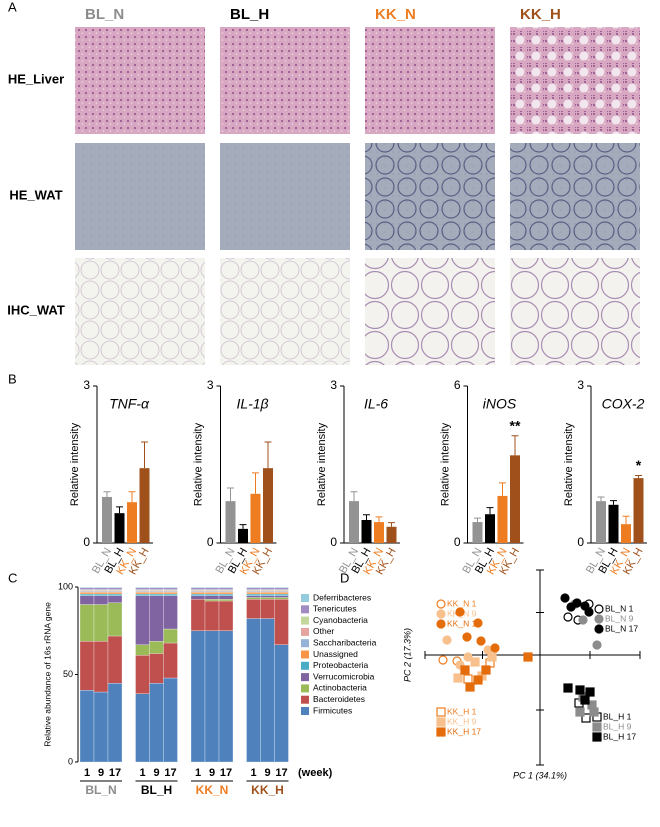  Describe the element at coordinates (619, 736) in the screenshot. I see `legend-label: BL_H 17` at that location.